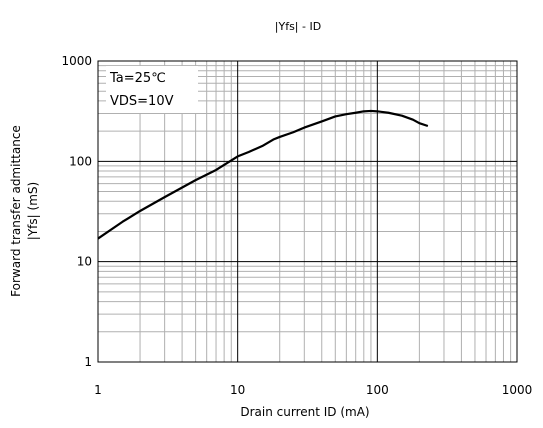  Describe the element at coordinates (80, 161) in the screenshot. I see `y-tick-label: 100` at that location.